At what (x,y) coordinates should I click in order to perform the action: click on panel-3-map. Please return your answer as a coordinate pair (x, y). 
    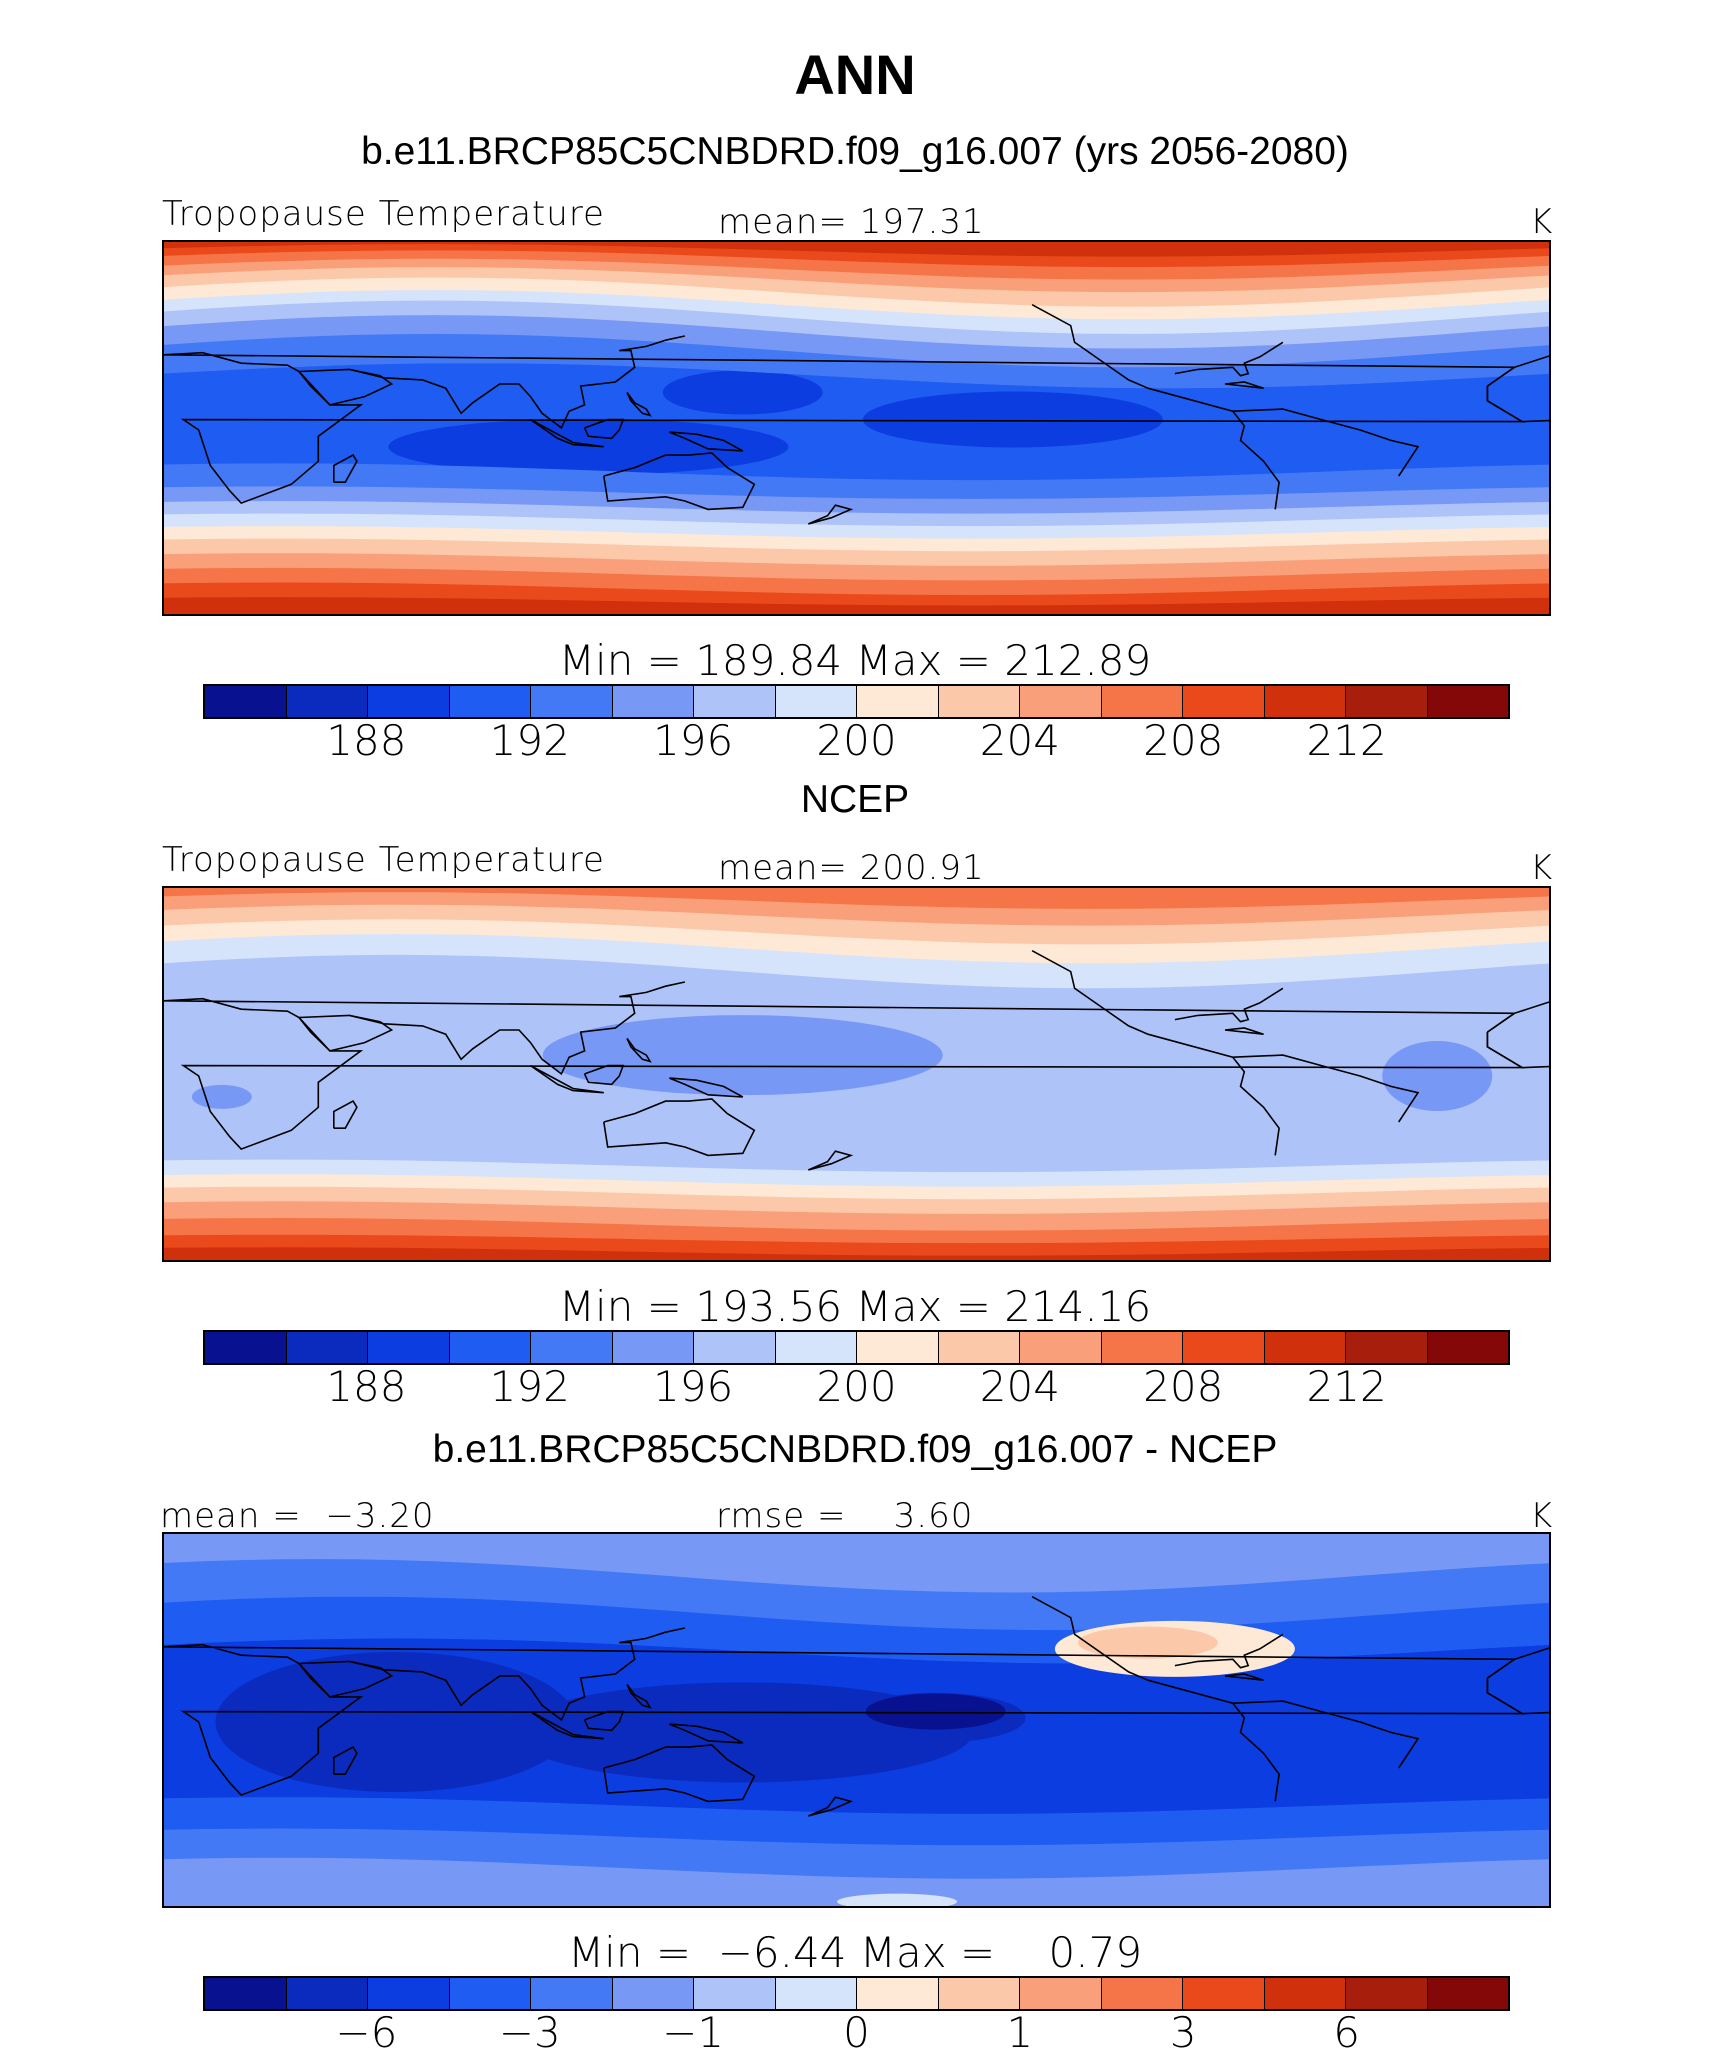
    Looking at the image, I should click on (856, 1720).